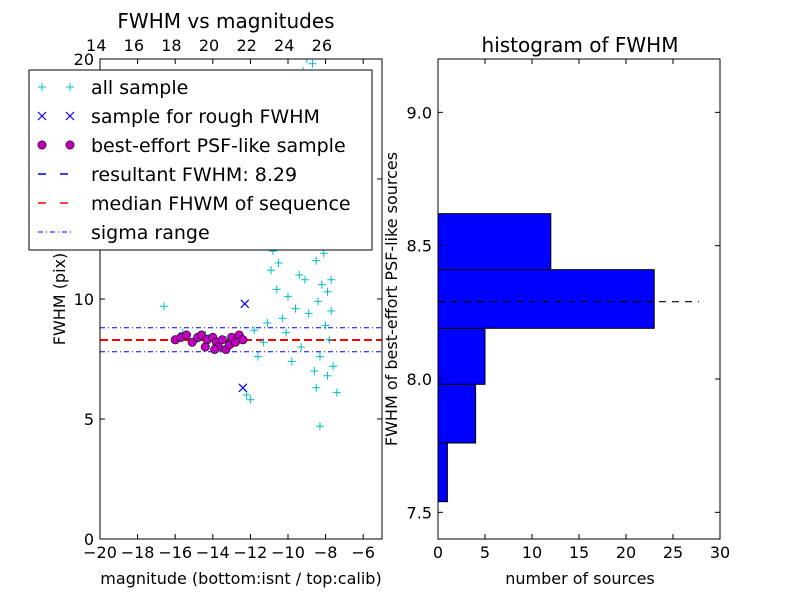 The width and height of the screenshot is (800, 600). I want to click on x-tick-label-3: −14, so click(213, 552).